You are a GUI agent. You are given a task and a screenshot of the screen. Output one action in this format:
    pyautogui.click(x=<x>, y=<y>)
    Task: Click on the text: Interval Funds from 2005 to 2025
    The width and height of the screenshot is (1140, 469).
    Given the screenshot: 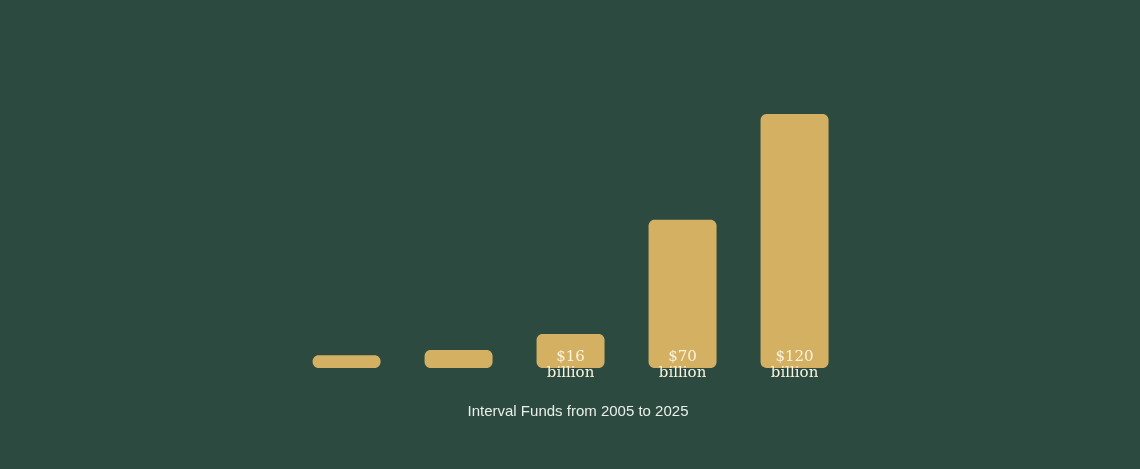 What is the action you would take?
    pyautogui.click(x=578, y=410)
    